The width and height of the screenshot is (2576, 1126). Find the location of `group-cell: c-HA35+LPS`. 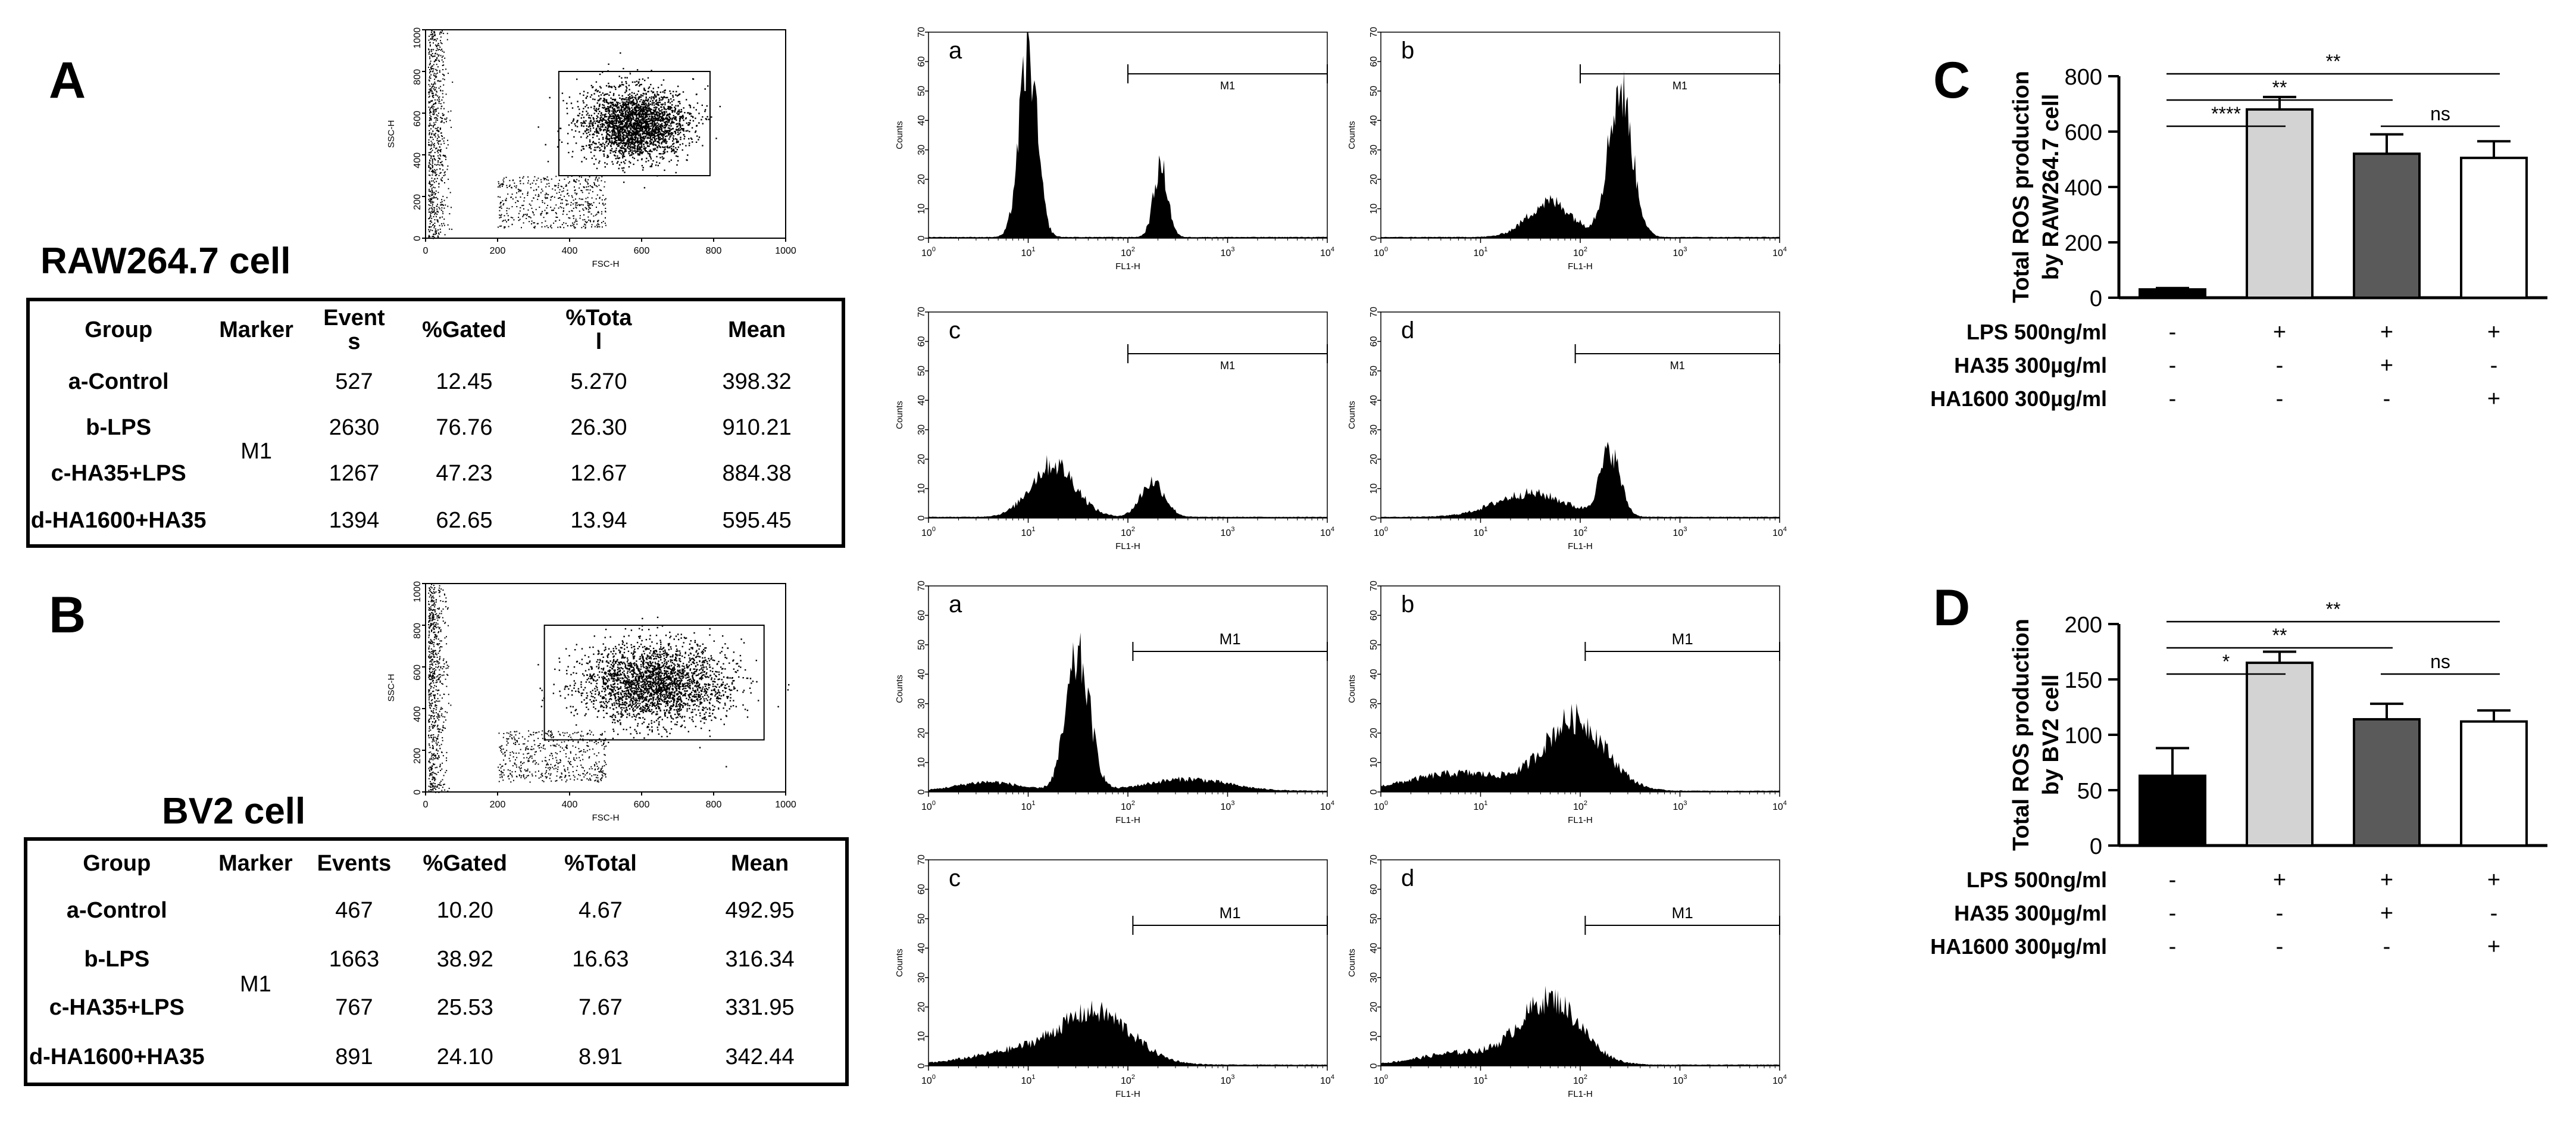

group-cell: c-HA35+LPS is located at coordinates (118, 473).